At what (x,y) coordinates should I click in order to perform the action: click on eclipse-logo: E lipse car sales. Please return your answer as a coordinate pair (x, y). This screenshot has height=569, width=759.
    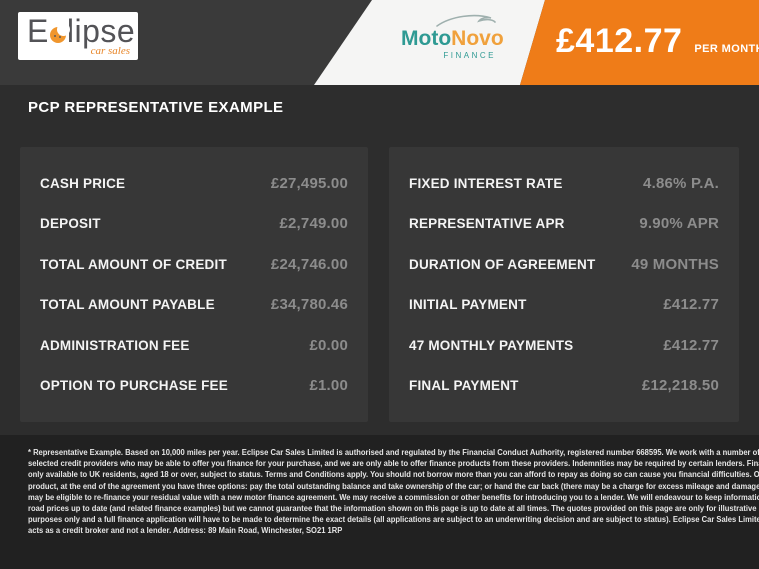
    Looking at the image, I should click on (78, 36).